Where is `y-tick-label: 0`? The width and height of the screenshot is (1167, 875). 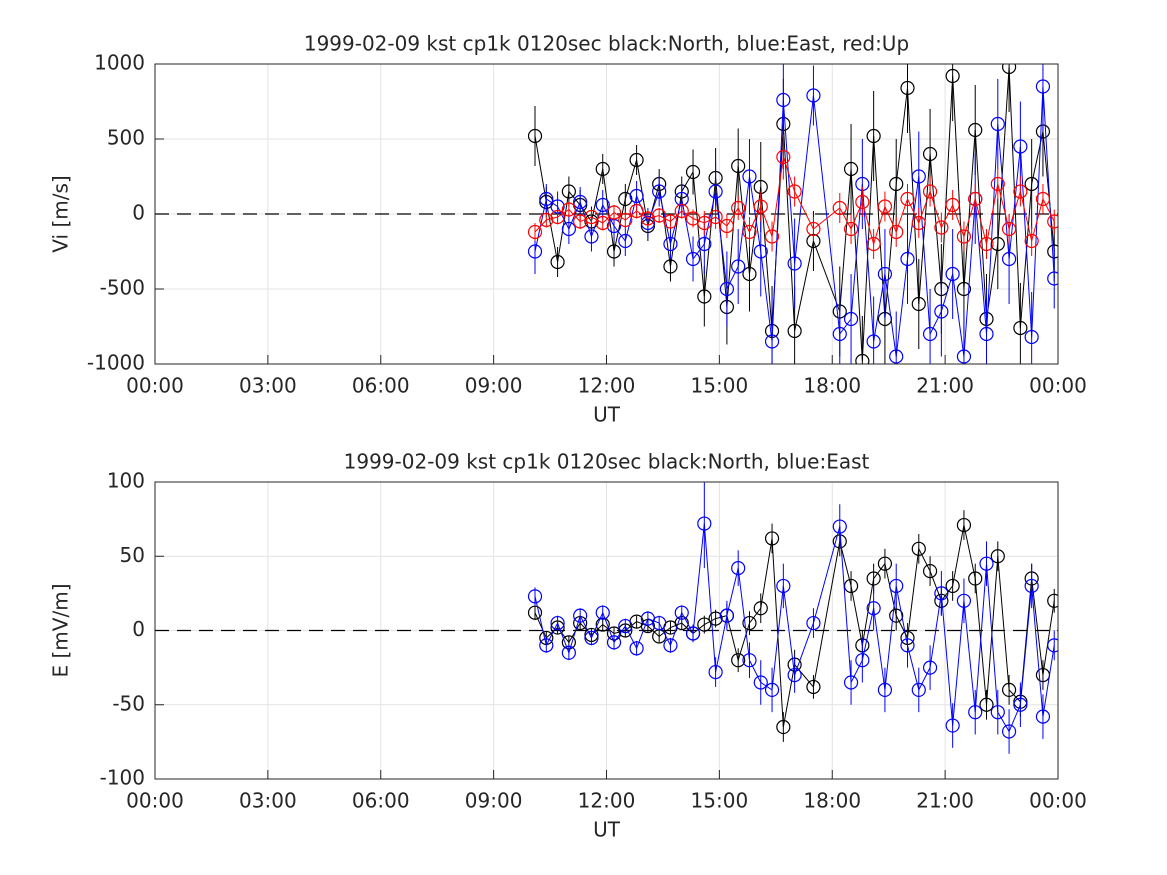
y-tick-label: 0 is located at coordinates (138, 629).